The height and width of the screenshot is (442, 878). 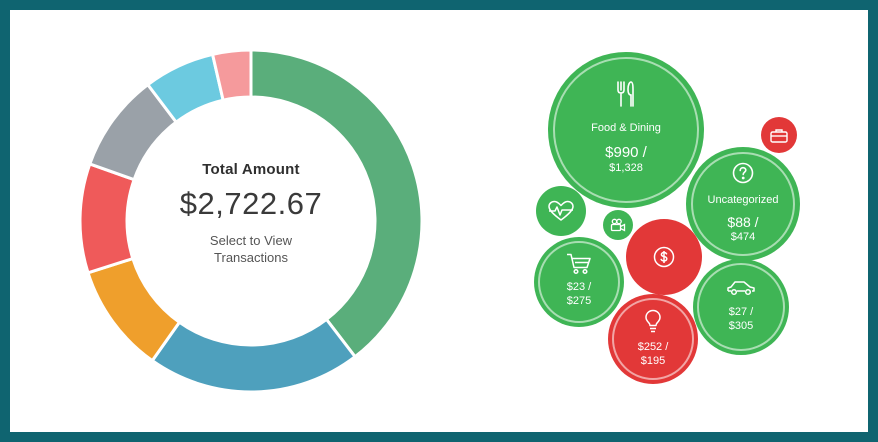 I want to click on briefcase-icon, so click(x=779, y=135).